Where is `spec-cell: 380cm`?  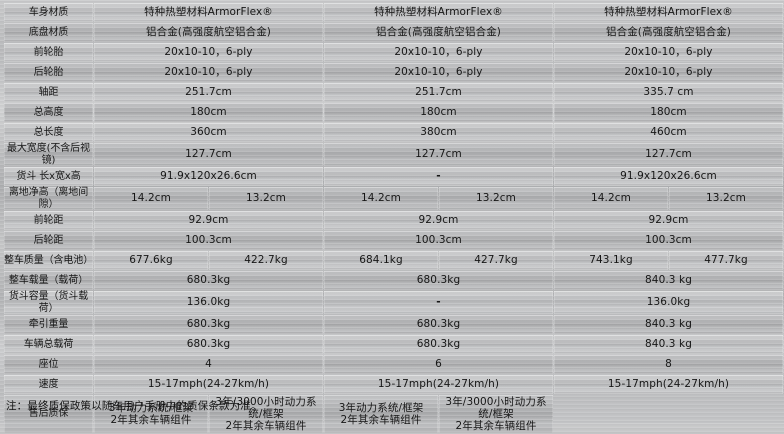 spec-cell: 380cm is located at coordinates (438, 132).